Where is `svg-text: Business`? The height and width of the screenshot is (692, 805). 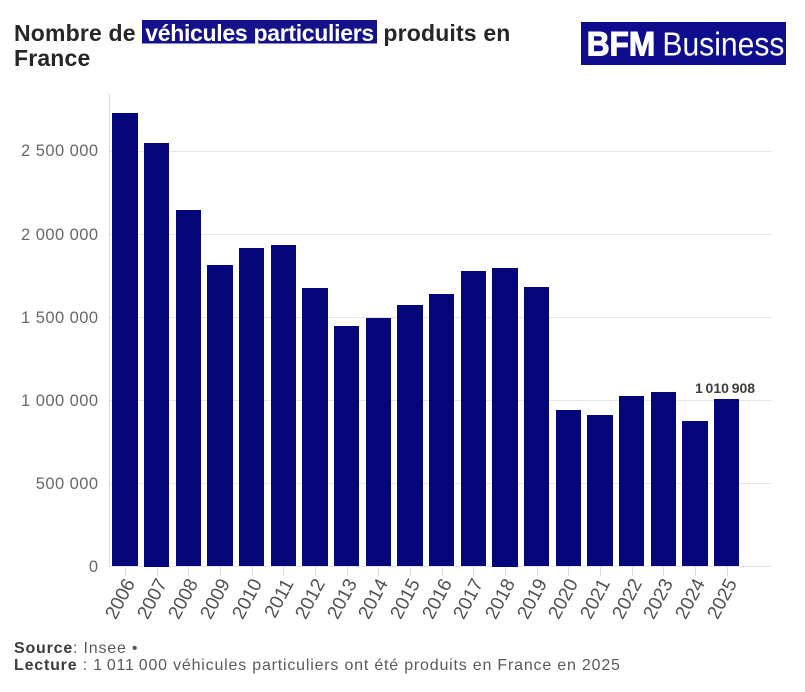 svg-text: Business is located at coordinates (723, 44).